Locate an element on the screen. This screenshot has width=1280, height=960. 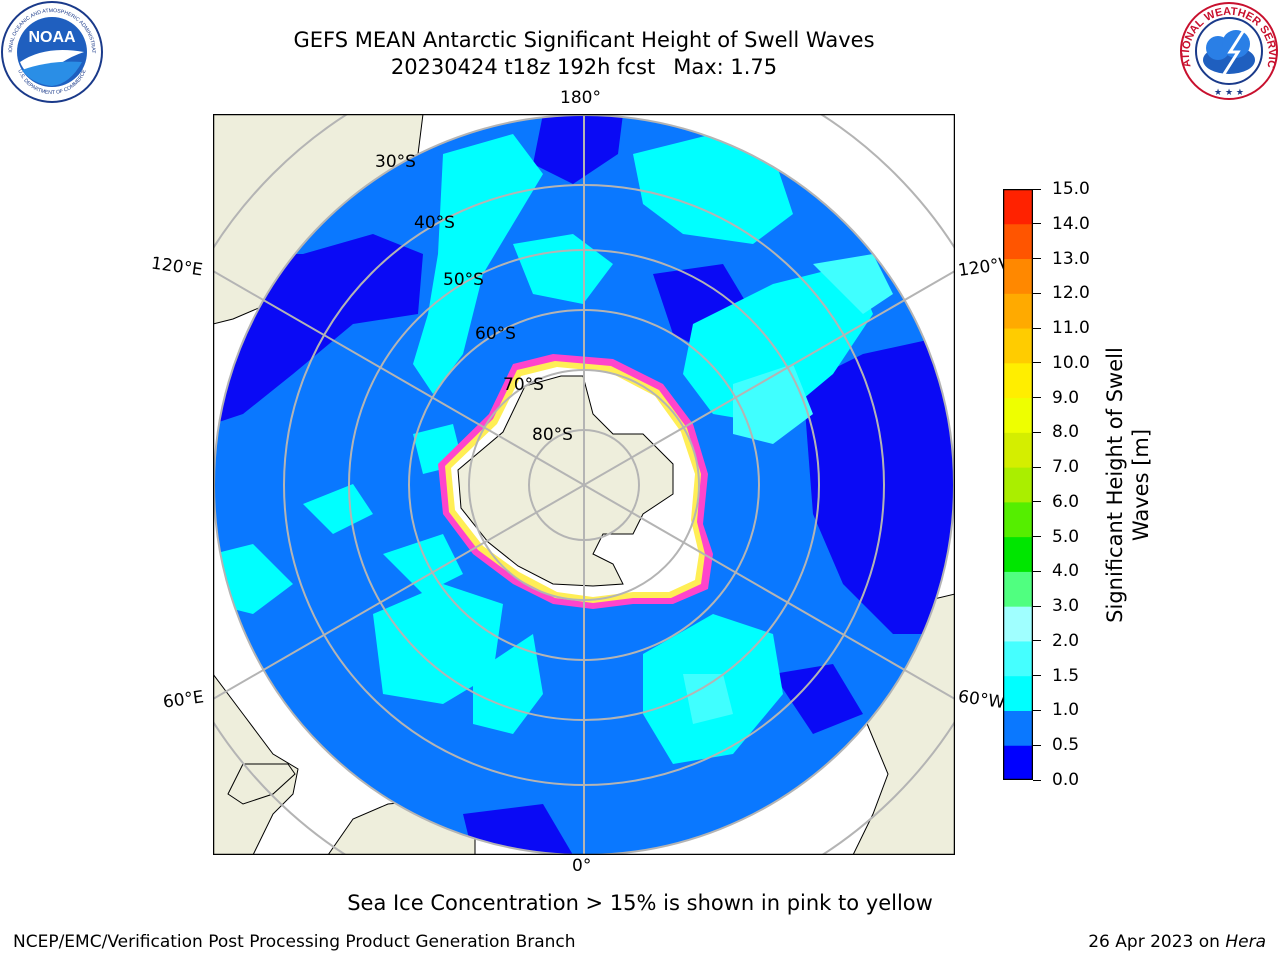
lon-label-0: 0° is located at coordinates (582, 866).